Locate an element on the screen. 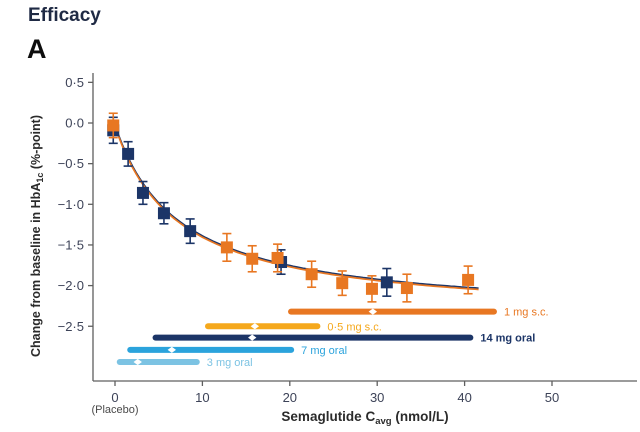 This screenshot has width=640, height=432. dose-range-bar: 1 mg s.c. is located at coordinates (418, 313).